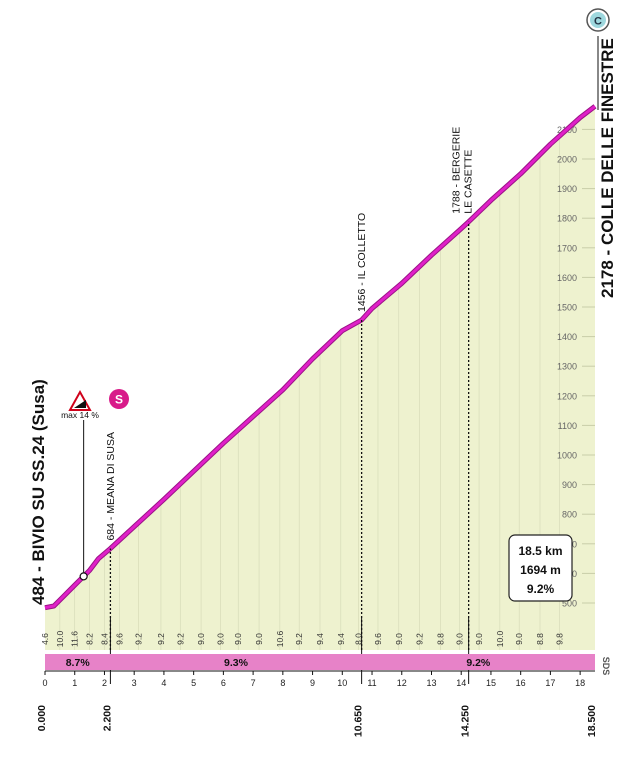 The width and height of the screenshot is (639, 761). What do you see at coordinates (478, 663) in the screenshot?
I see `section-gradient-label: 9.2%` at bounding box center [478, 663].